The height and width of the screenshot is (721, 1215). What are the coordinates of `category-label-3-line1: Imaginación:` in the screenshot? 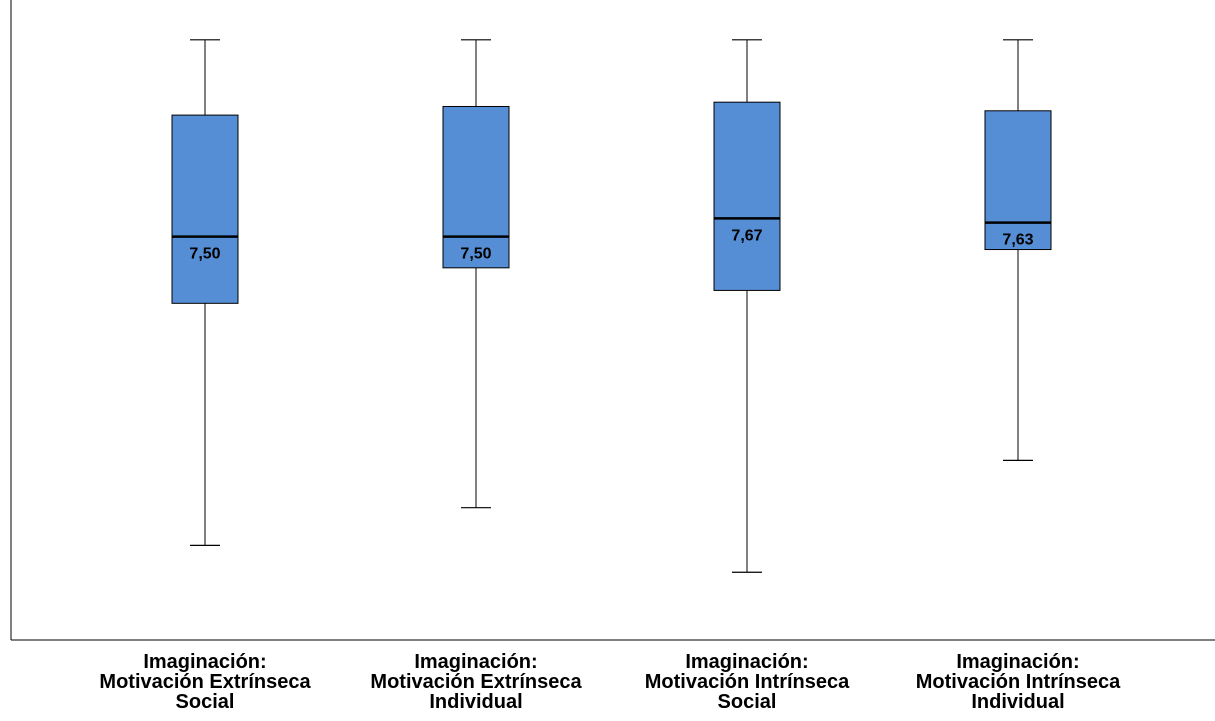 It's located at (747, 662).